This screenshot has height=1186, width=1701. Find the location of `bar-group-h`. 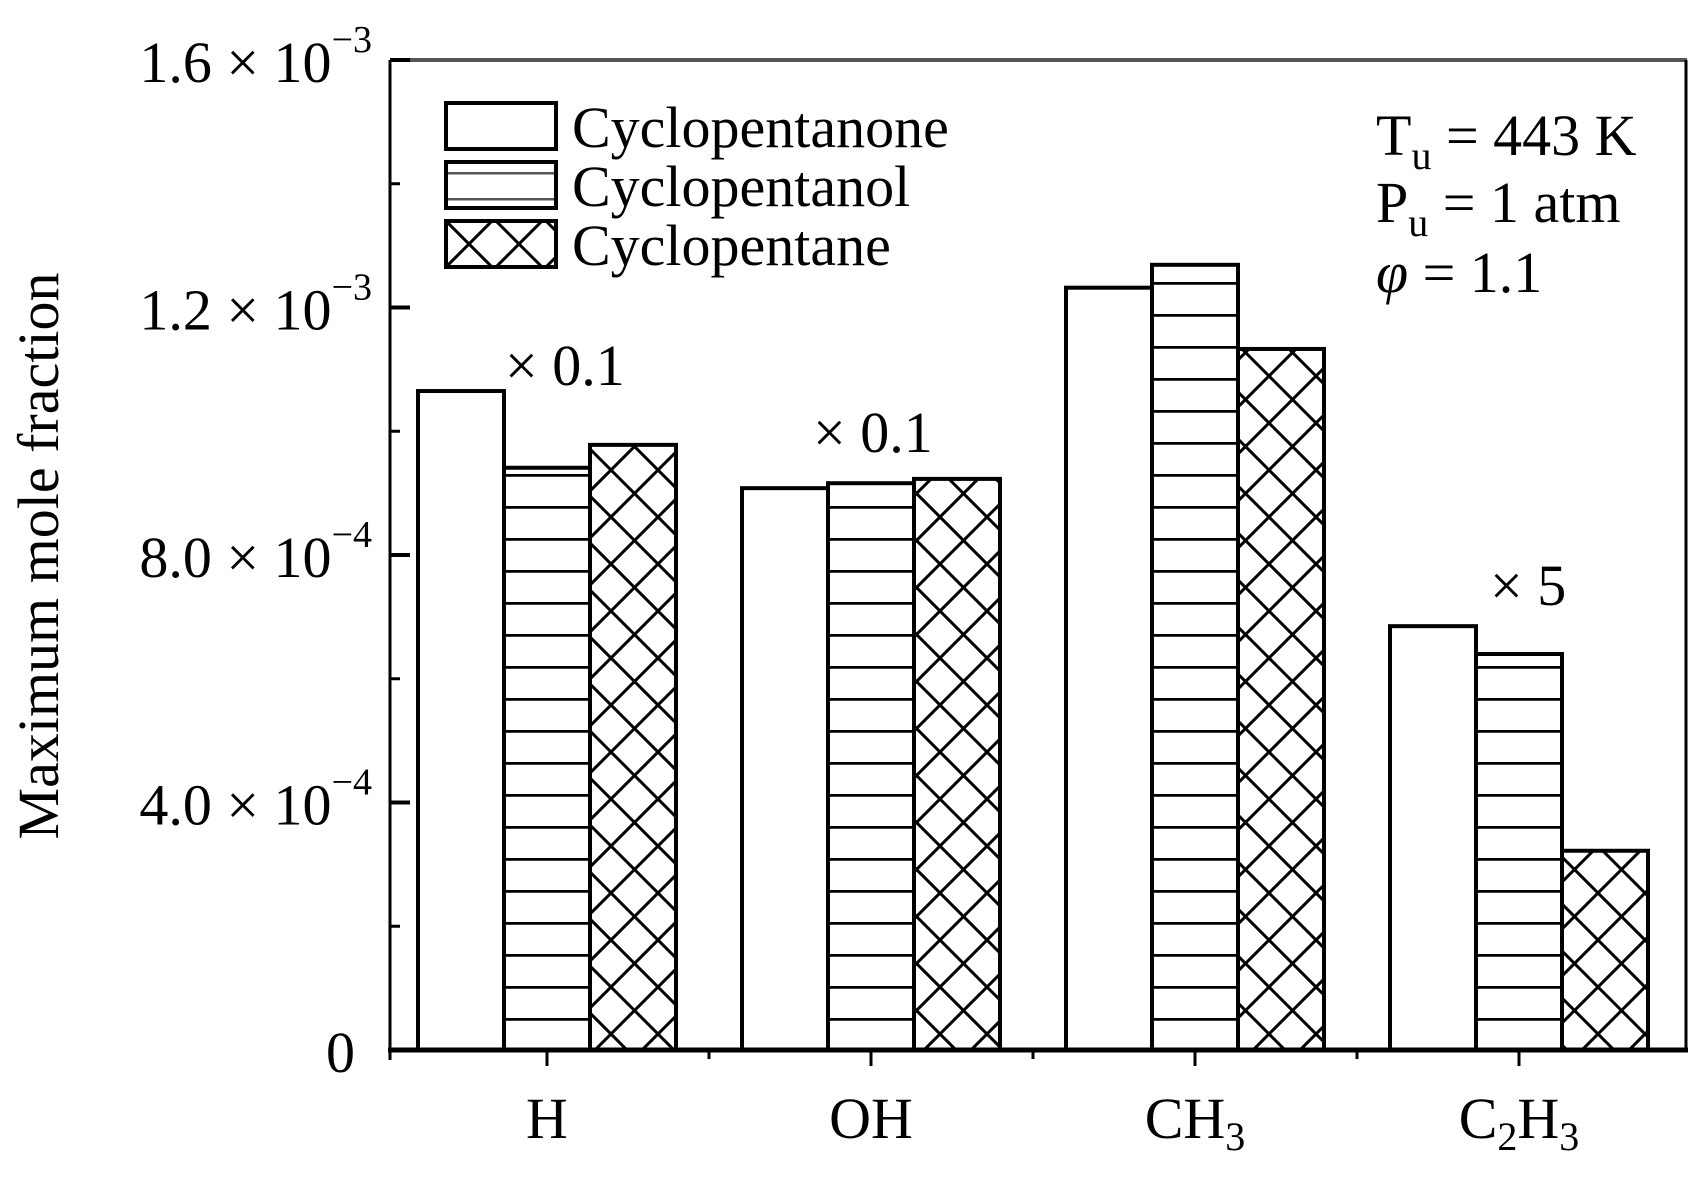

bar-group-h is located at coordinates (547, 721).